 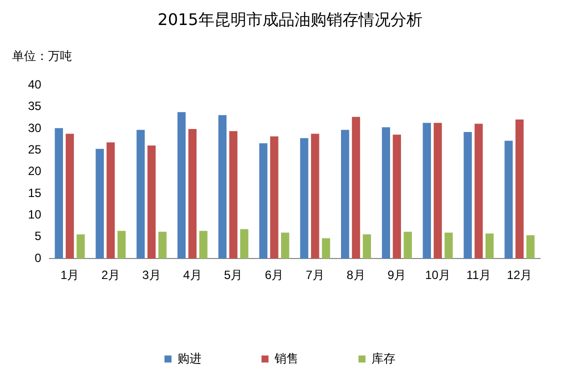 What do you see at coordinates (384, 358) in the screenshot?
I see `legend-label: 库存` at bounding box center [384, 358].